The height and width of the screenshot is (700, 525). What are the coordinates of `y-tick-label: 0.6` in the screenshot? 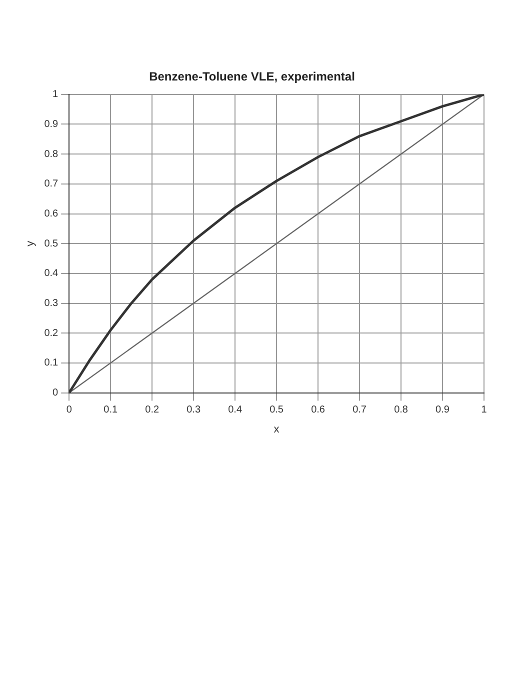 It's located at (51, 214).